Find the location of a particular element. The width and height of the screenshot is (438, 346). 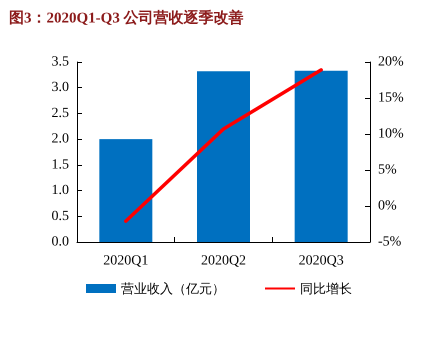

x-tick-label: 2020Q1 is located at coordinates (125, 261).